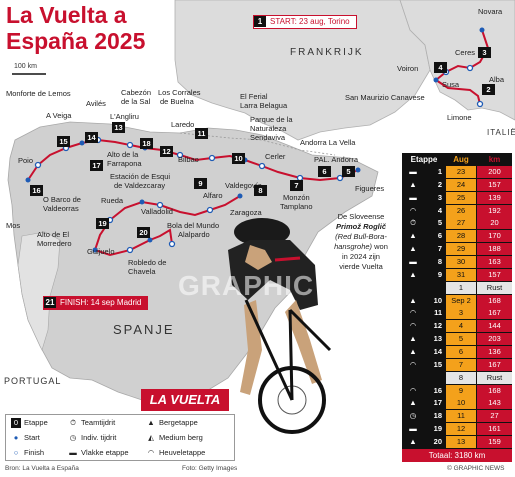 The width and height of the screenshot is (515, 477). I want to click on map-stage-7: 7, so click(296, 185).